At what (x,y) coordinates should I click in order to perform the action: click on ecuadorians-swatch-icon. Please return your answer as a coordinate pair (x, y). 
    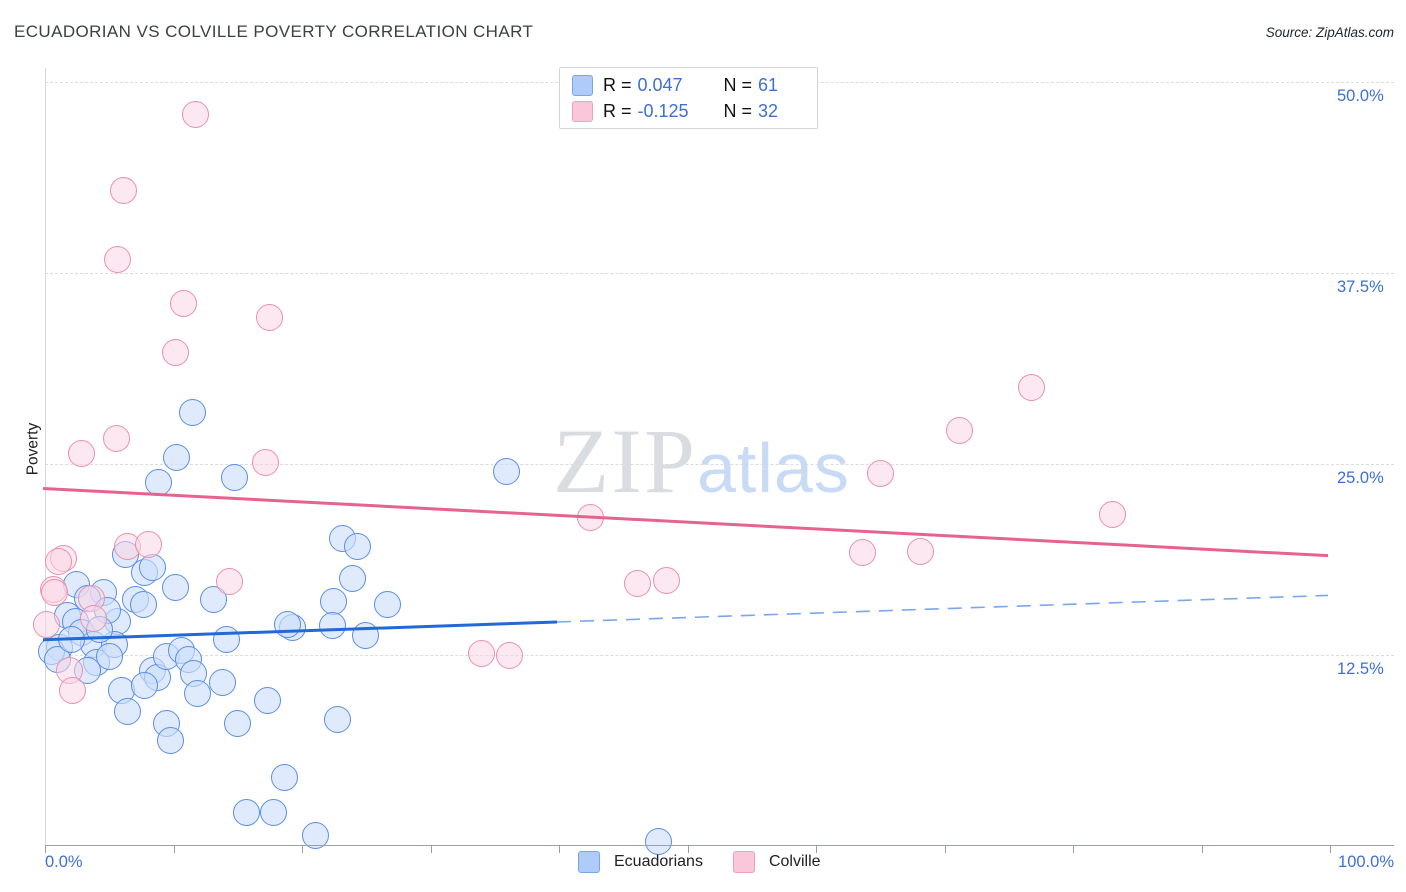
    Looking at the image, I should click on (582, 85).